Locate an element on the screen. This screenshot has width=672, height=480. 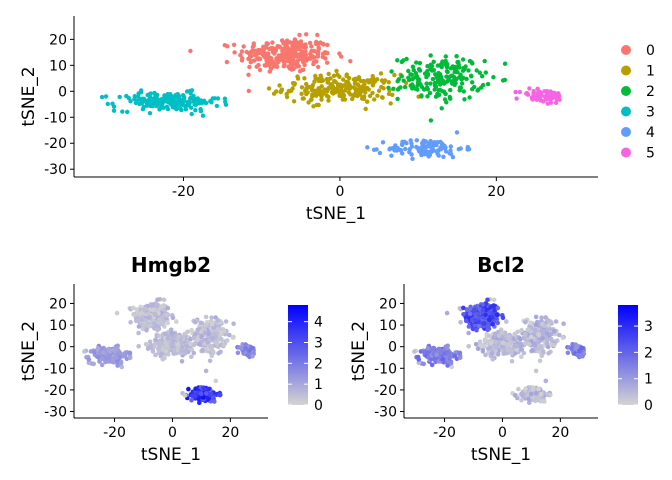
hmgb2-y-tick-label: 20 is located at coordinates (58, 304).